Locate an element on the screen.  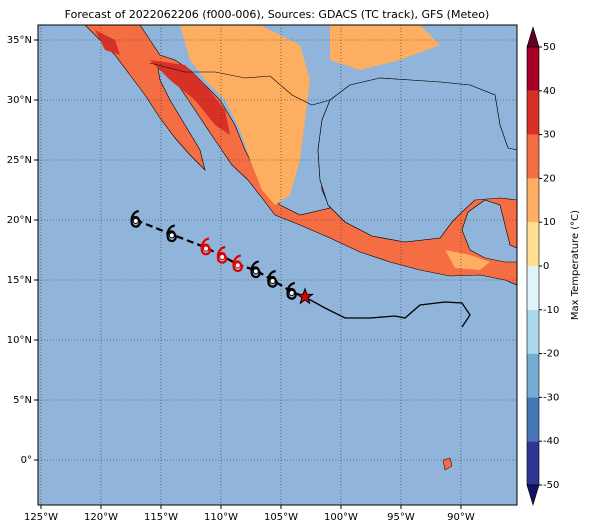
land-hot-sonora is located at coordinates (190, 97).